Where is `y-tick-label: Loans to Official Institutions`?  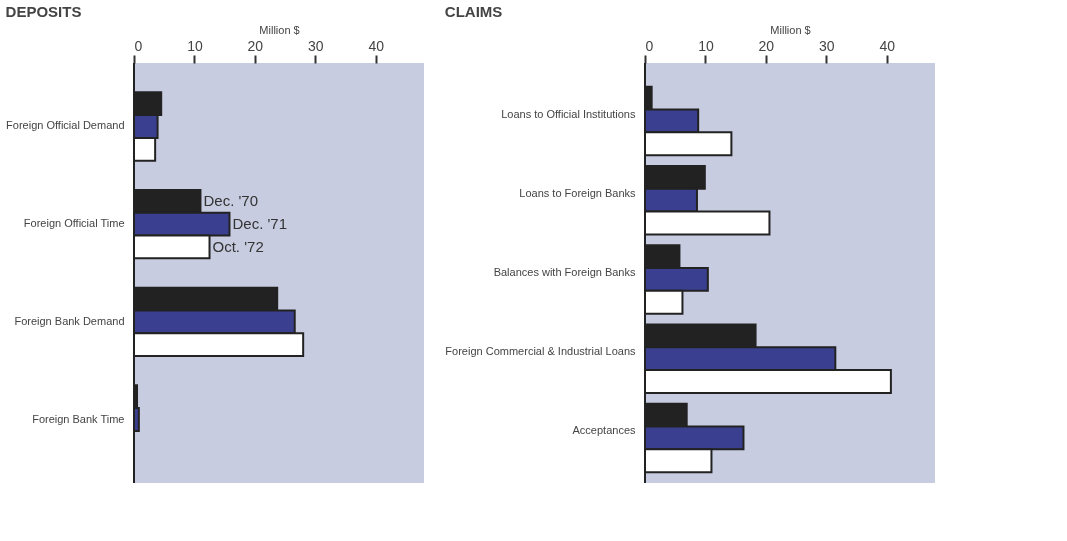 y-tick-label: Loans to Official Institutions is located at coordinates (568, 113).